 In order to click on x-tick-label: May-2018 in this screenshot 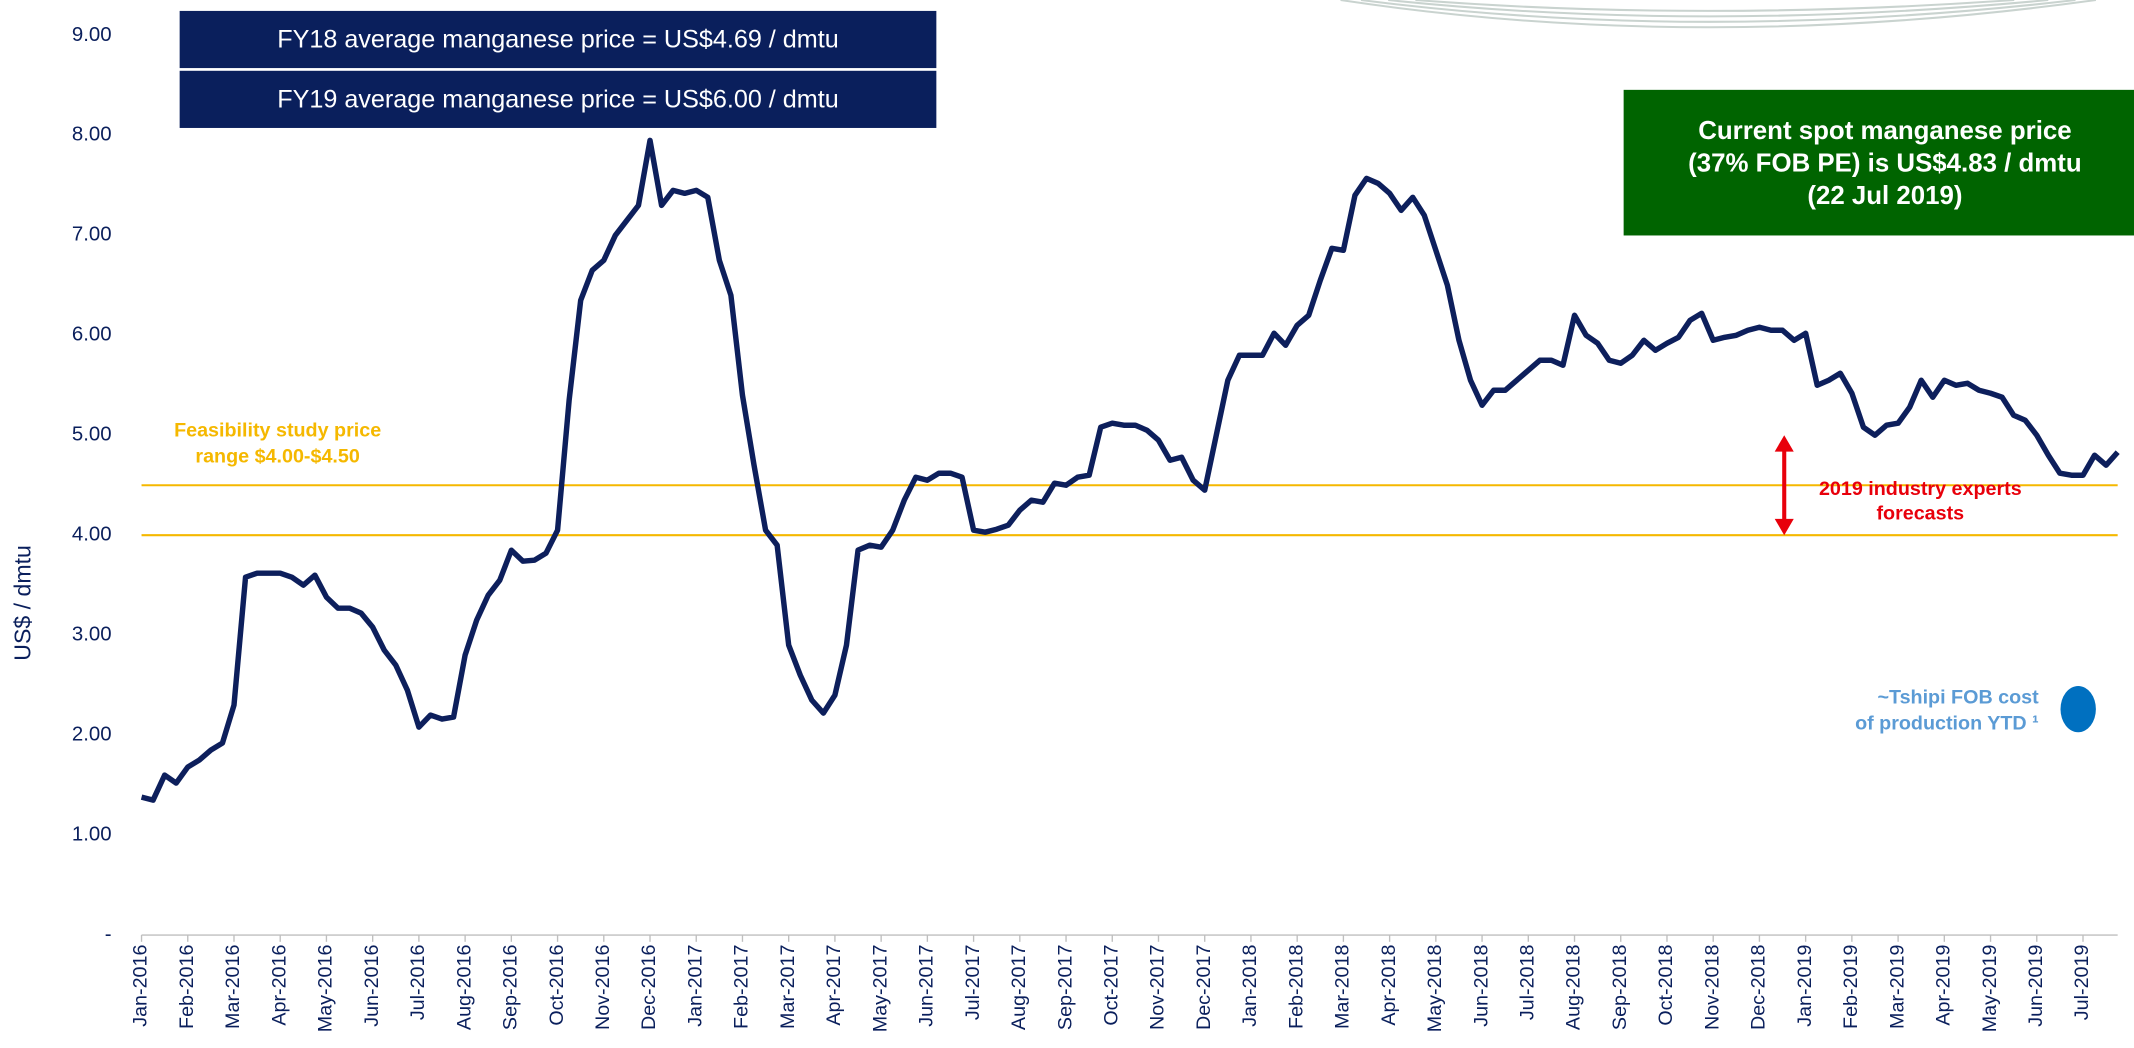, I will do `click(1435, 989)`.